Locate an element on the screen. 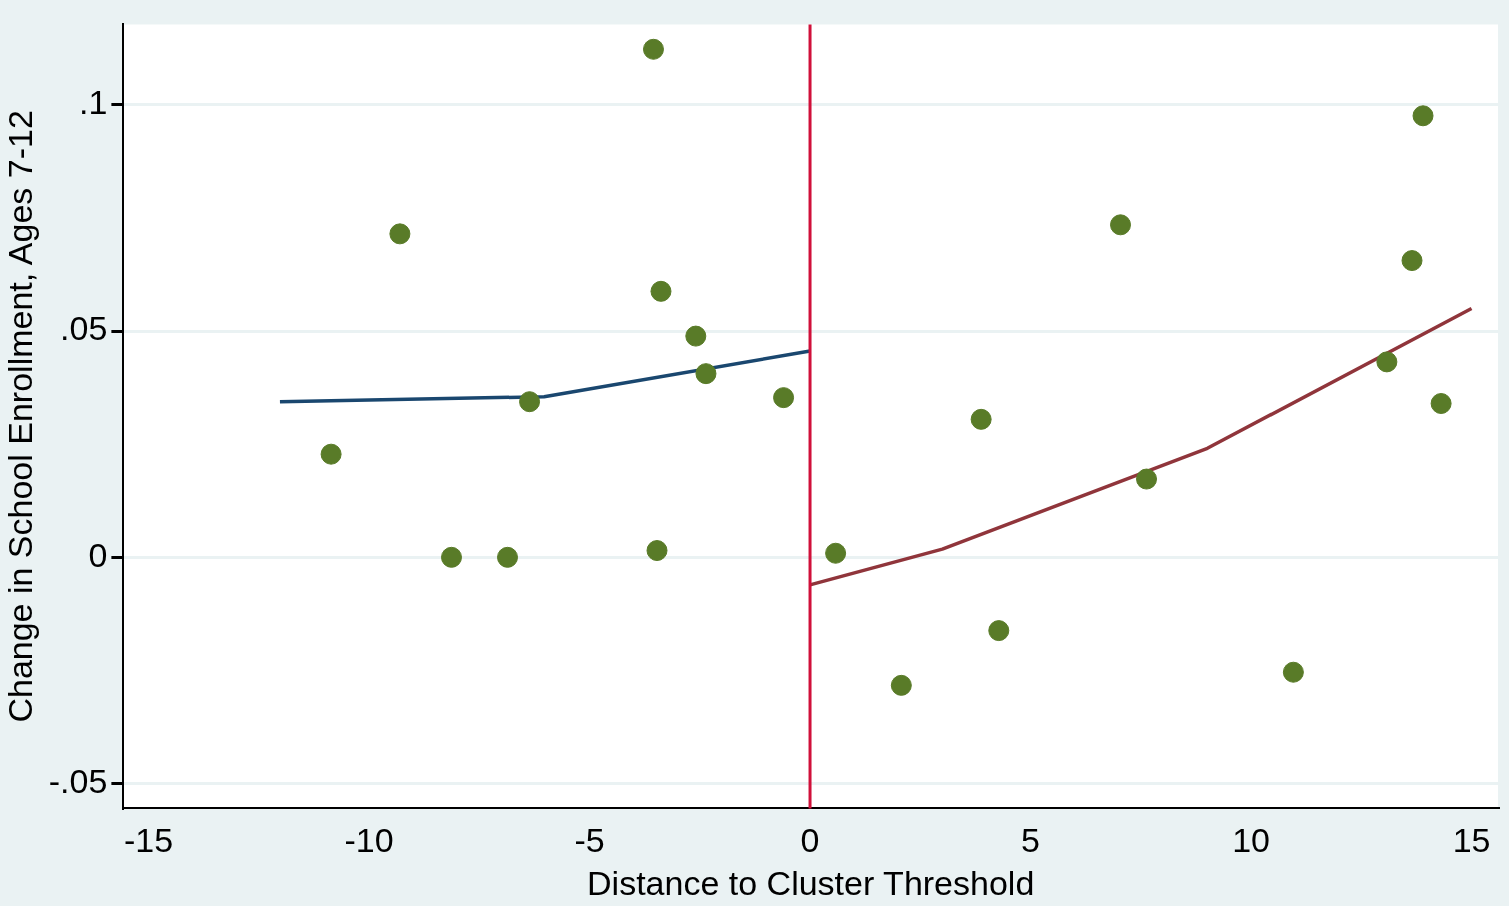  y-tick-label: 0 is located at coordinates (98, 554).